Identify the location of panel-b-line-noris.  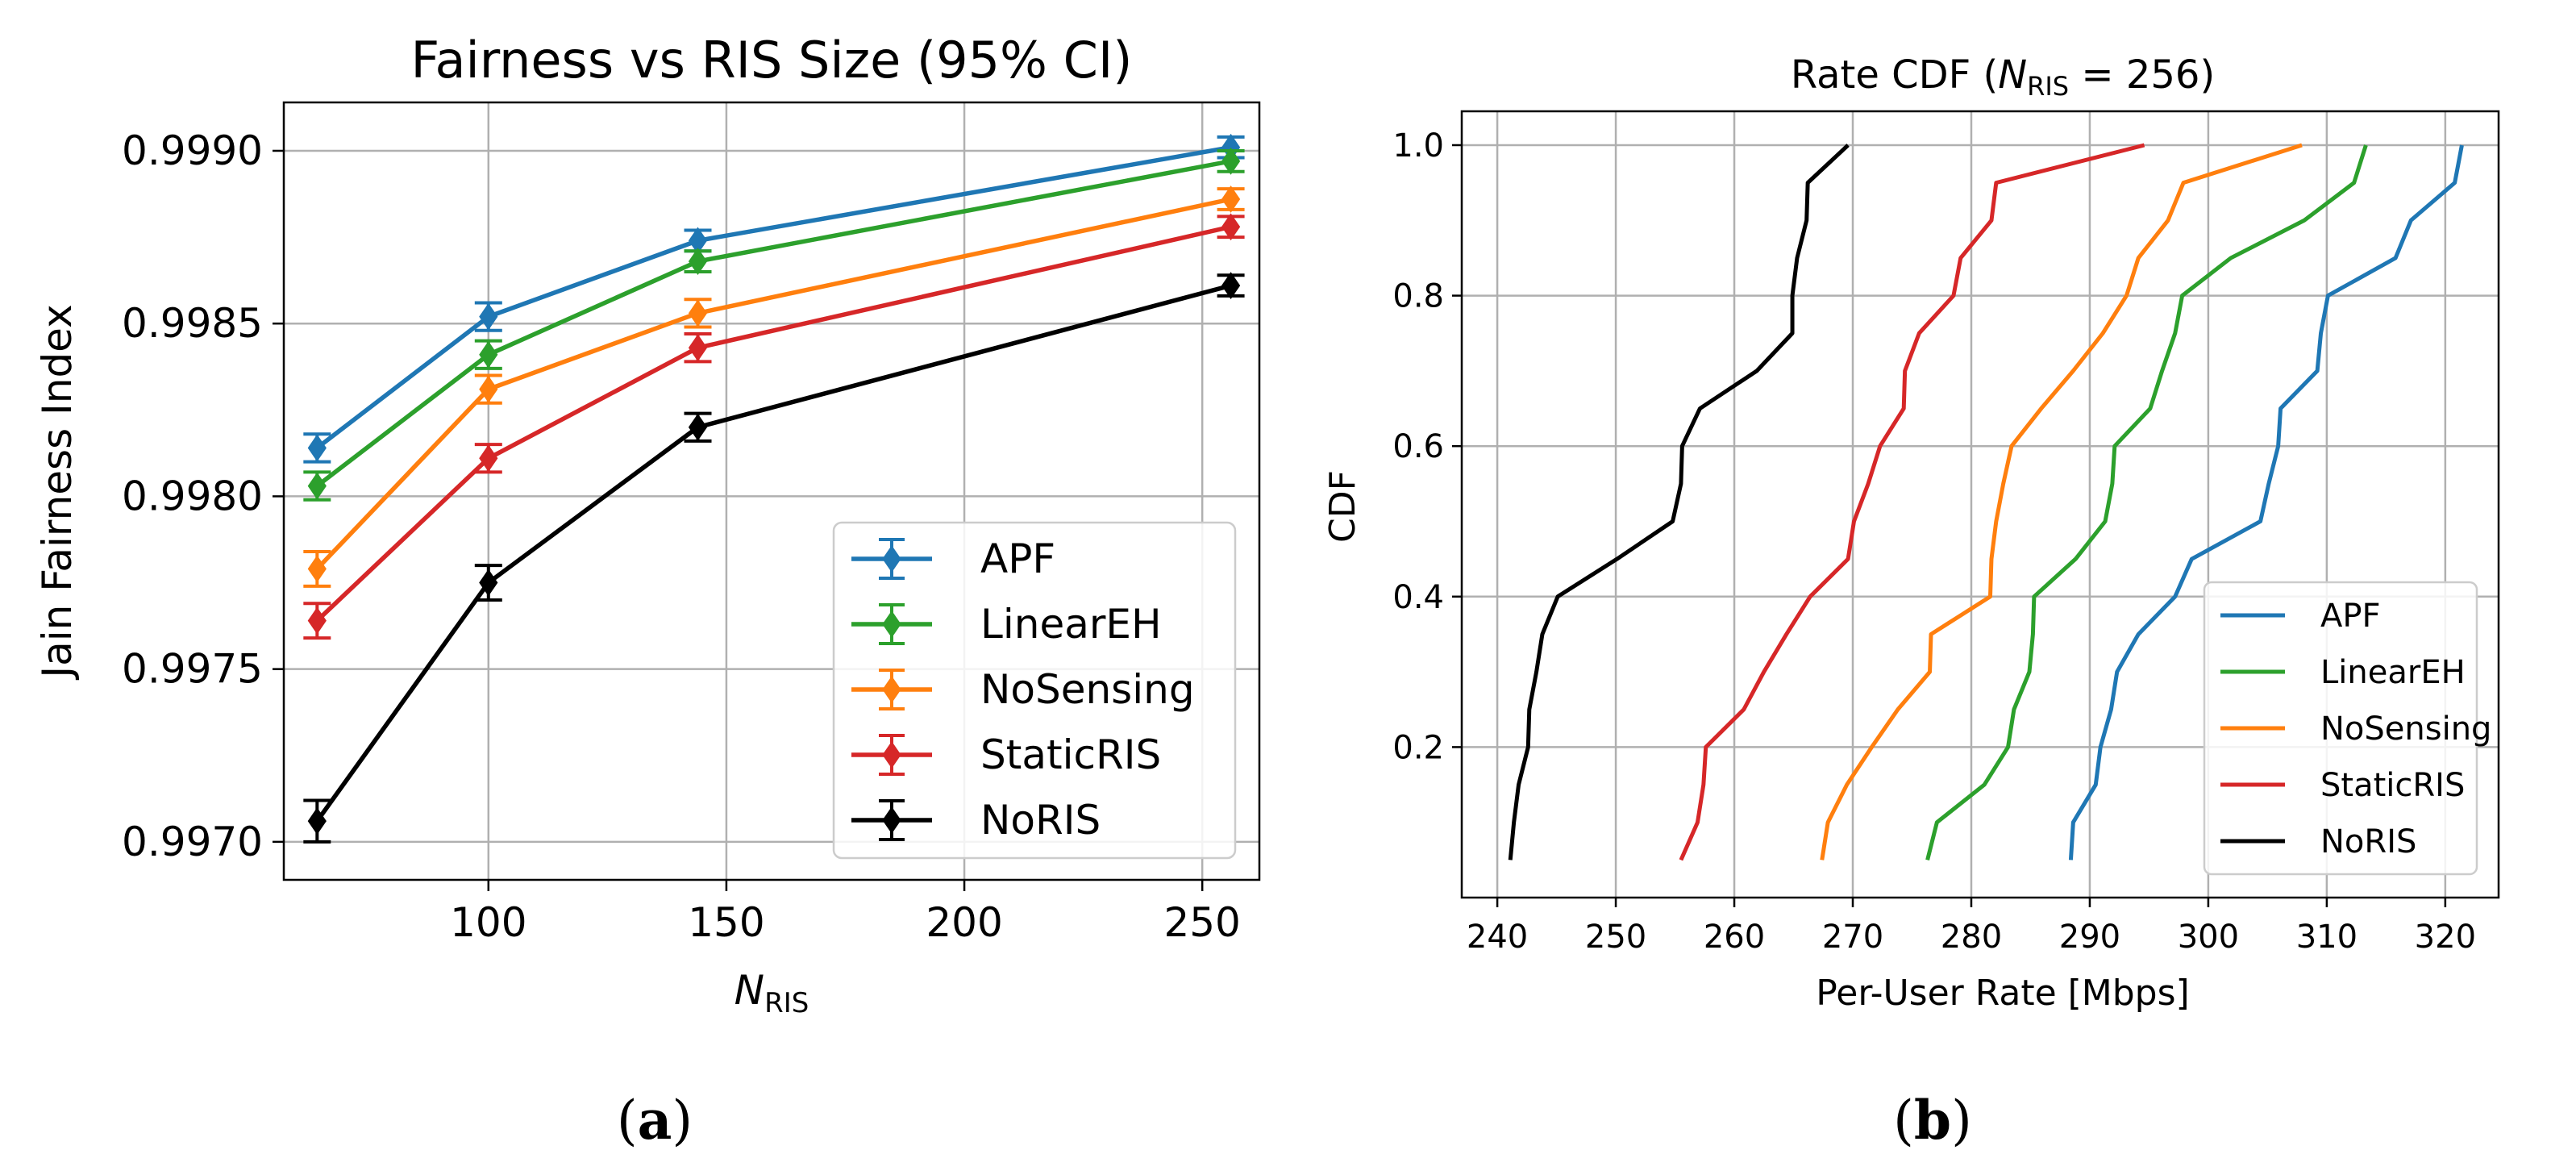
(1679, 502).